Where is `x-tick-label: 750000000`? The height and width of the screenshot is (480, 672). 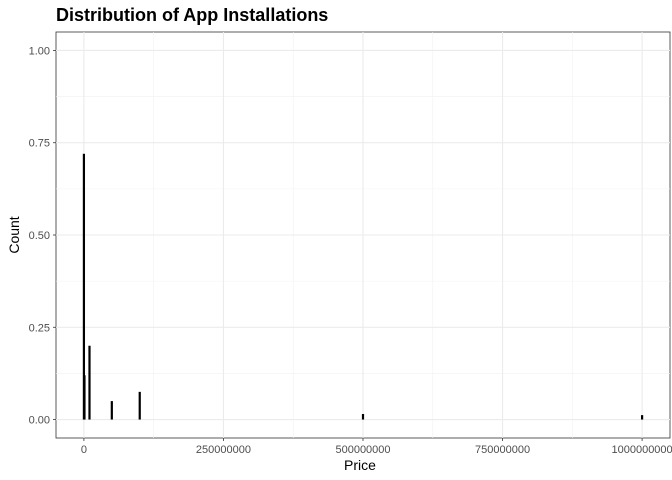
x-tick-label: 750000000 is located at coordinates (502, 450).